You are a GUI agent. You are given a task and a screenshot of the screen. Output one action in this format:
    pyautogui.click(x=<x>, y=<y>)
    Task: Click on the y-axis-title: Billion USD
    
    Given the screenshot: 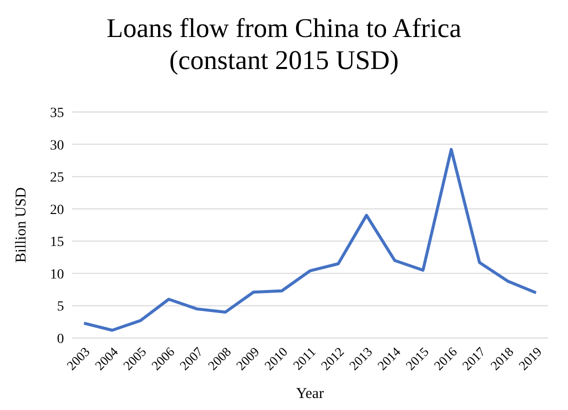 What is the action you would take?
    pyautogui.click(x=21, y=225)
    